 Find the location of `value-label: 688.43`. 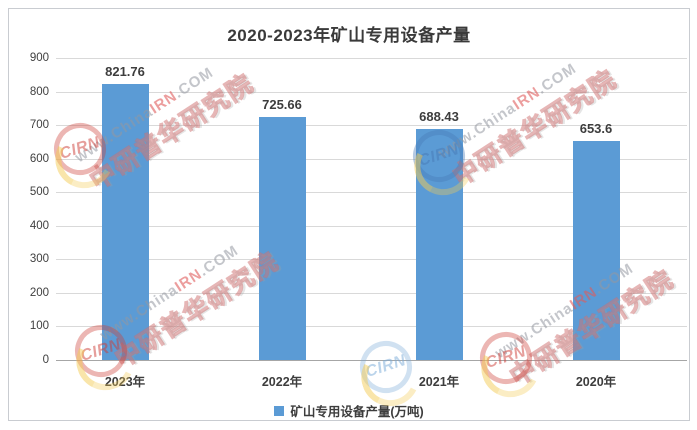

value-label: 688.43 is located at coordinates (439, 116).